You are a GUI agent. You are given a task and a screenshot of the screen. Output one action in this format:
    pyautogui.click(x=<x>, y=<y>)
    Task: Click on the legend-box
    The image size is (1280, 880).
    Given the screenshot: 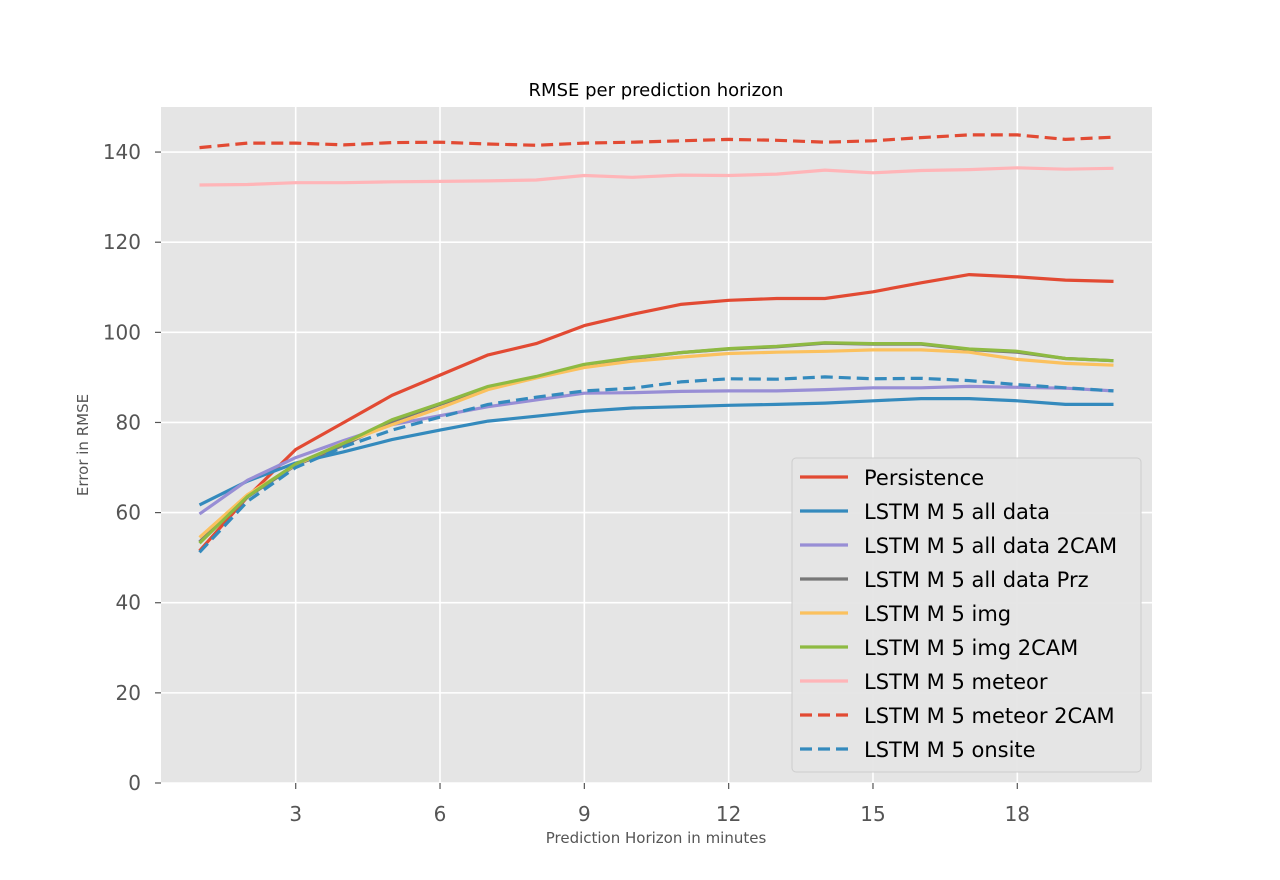 What is the action you would take?
    pyautogui.click(x=966, y=615)
    